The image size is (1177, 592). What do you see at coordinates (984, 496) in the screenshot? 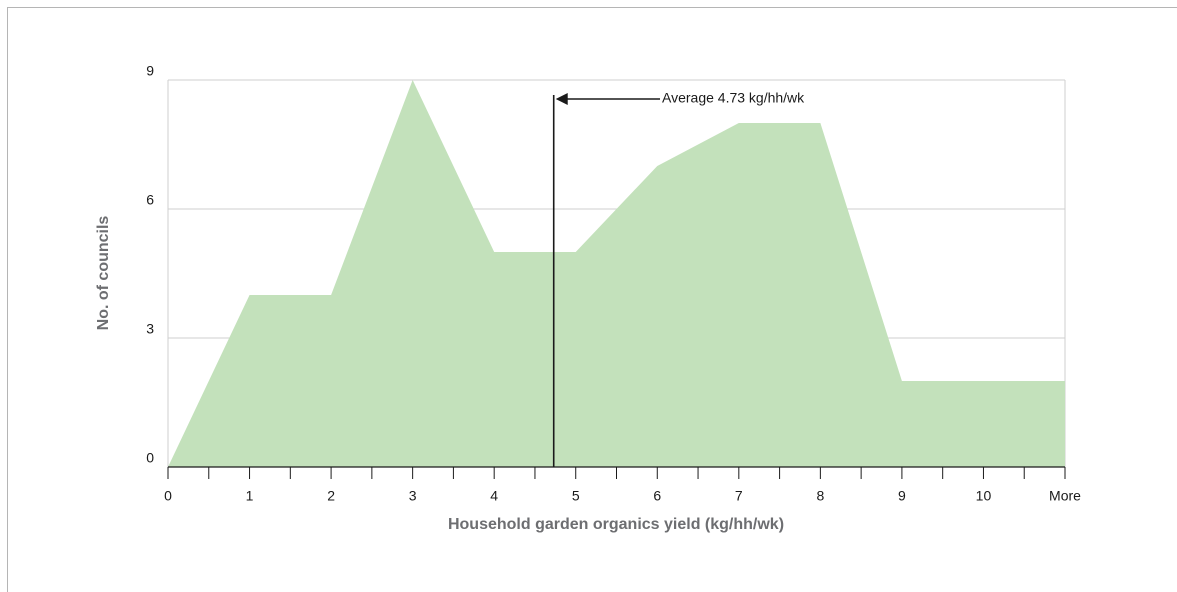
I see `x-tick-label: 10` at bounding box center [984, 496].